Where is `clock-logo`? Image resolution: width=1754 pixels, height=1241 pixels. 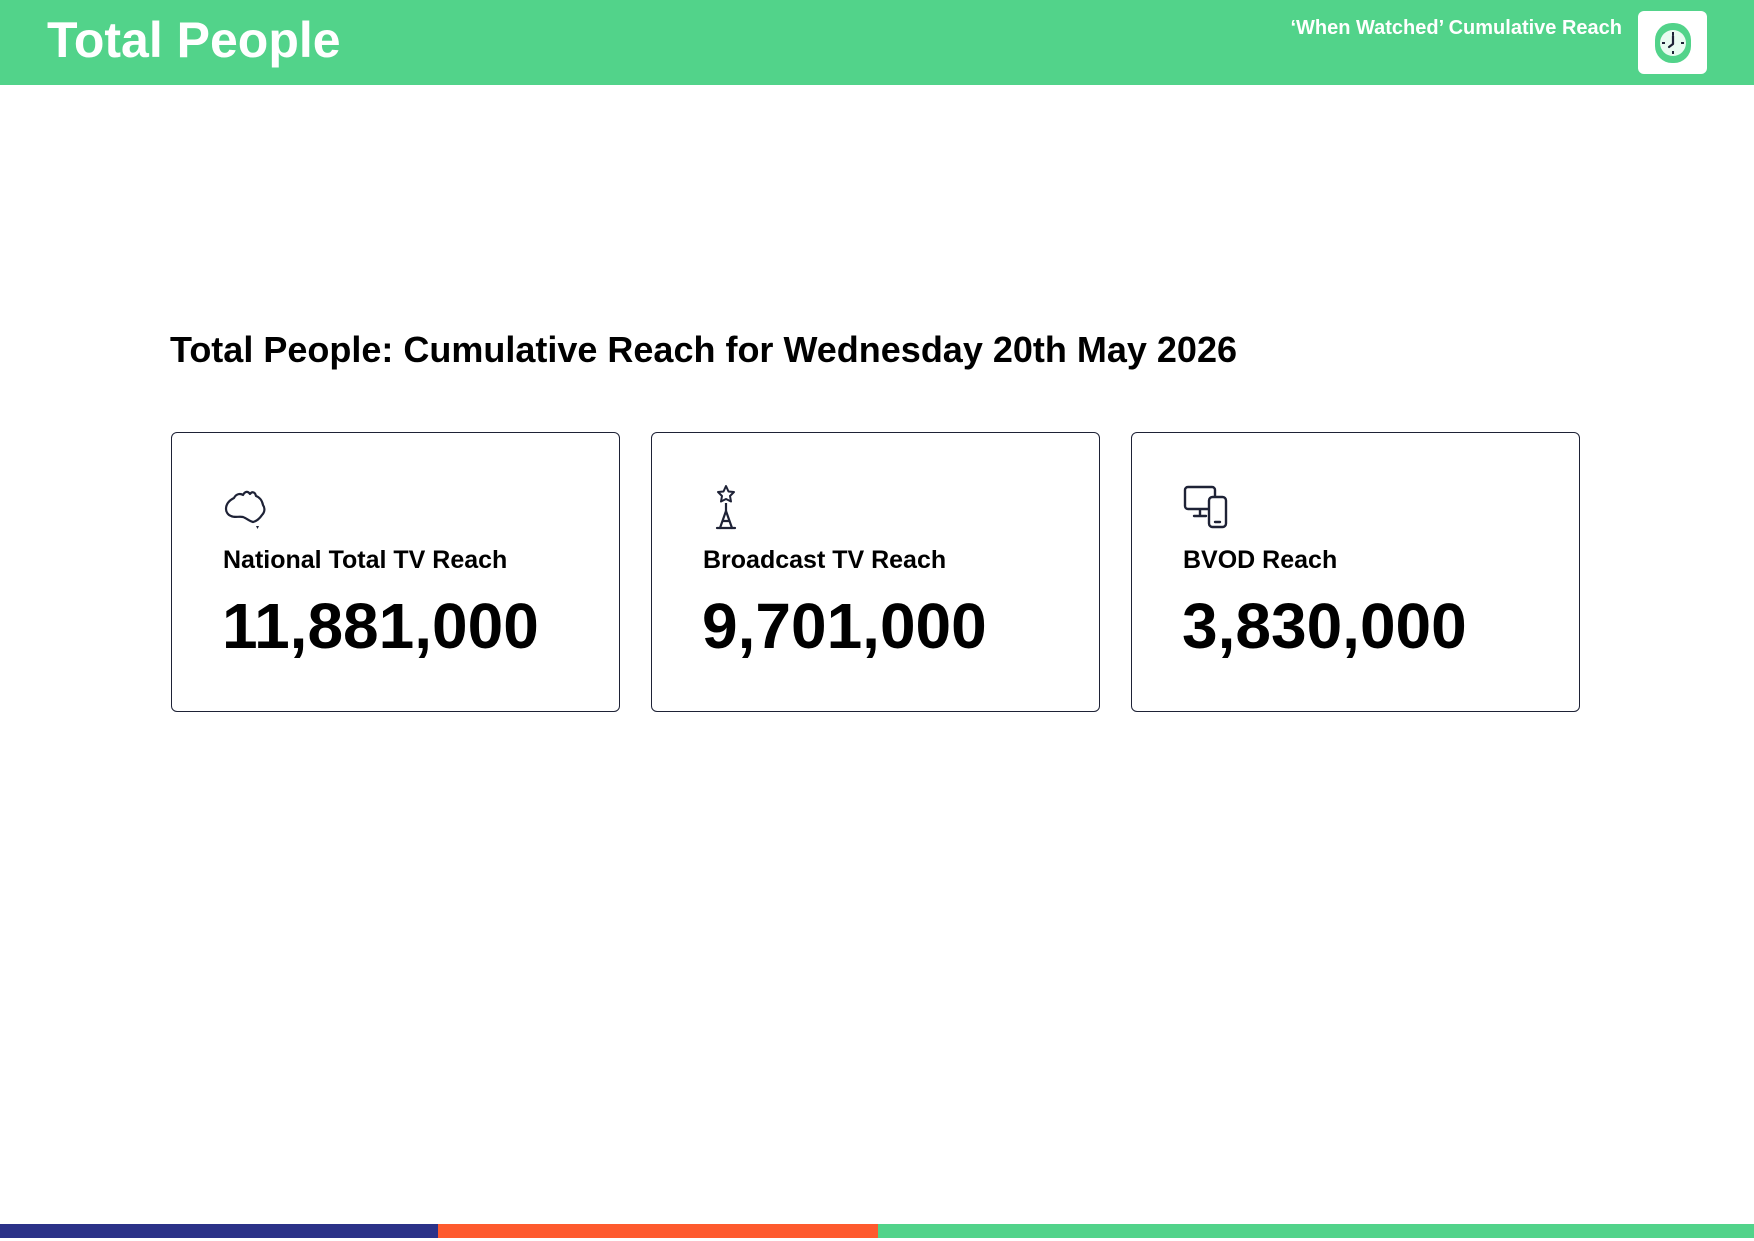 clock-logo is located at coordinates (1672, 42).